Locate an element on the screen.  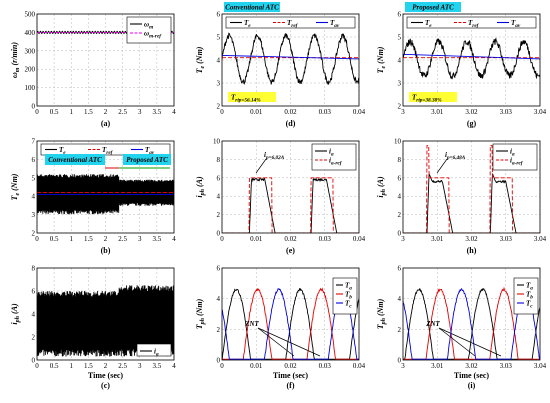
x-tick-label: 0.01 is located at coordinates (256, 366).